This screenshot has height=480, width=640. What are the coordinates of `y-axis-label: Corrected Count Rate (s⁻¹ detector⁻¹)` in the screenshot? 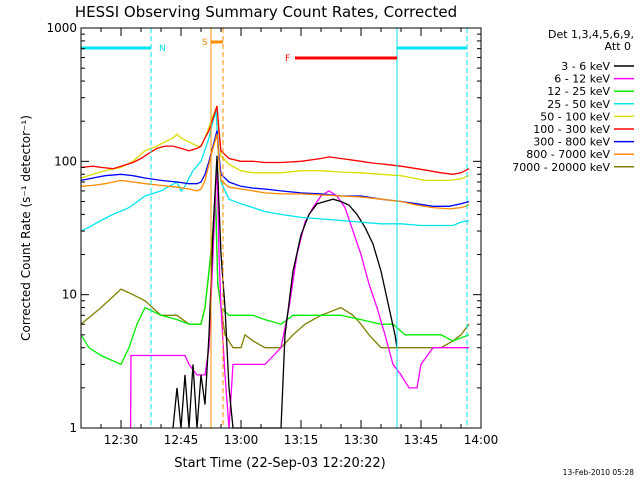 It's located at (26, 228).